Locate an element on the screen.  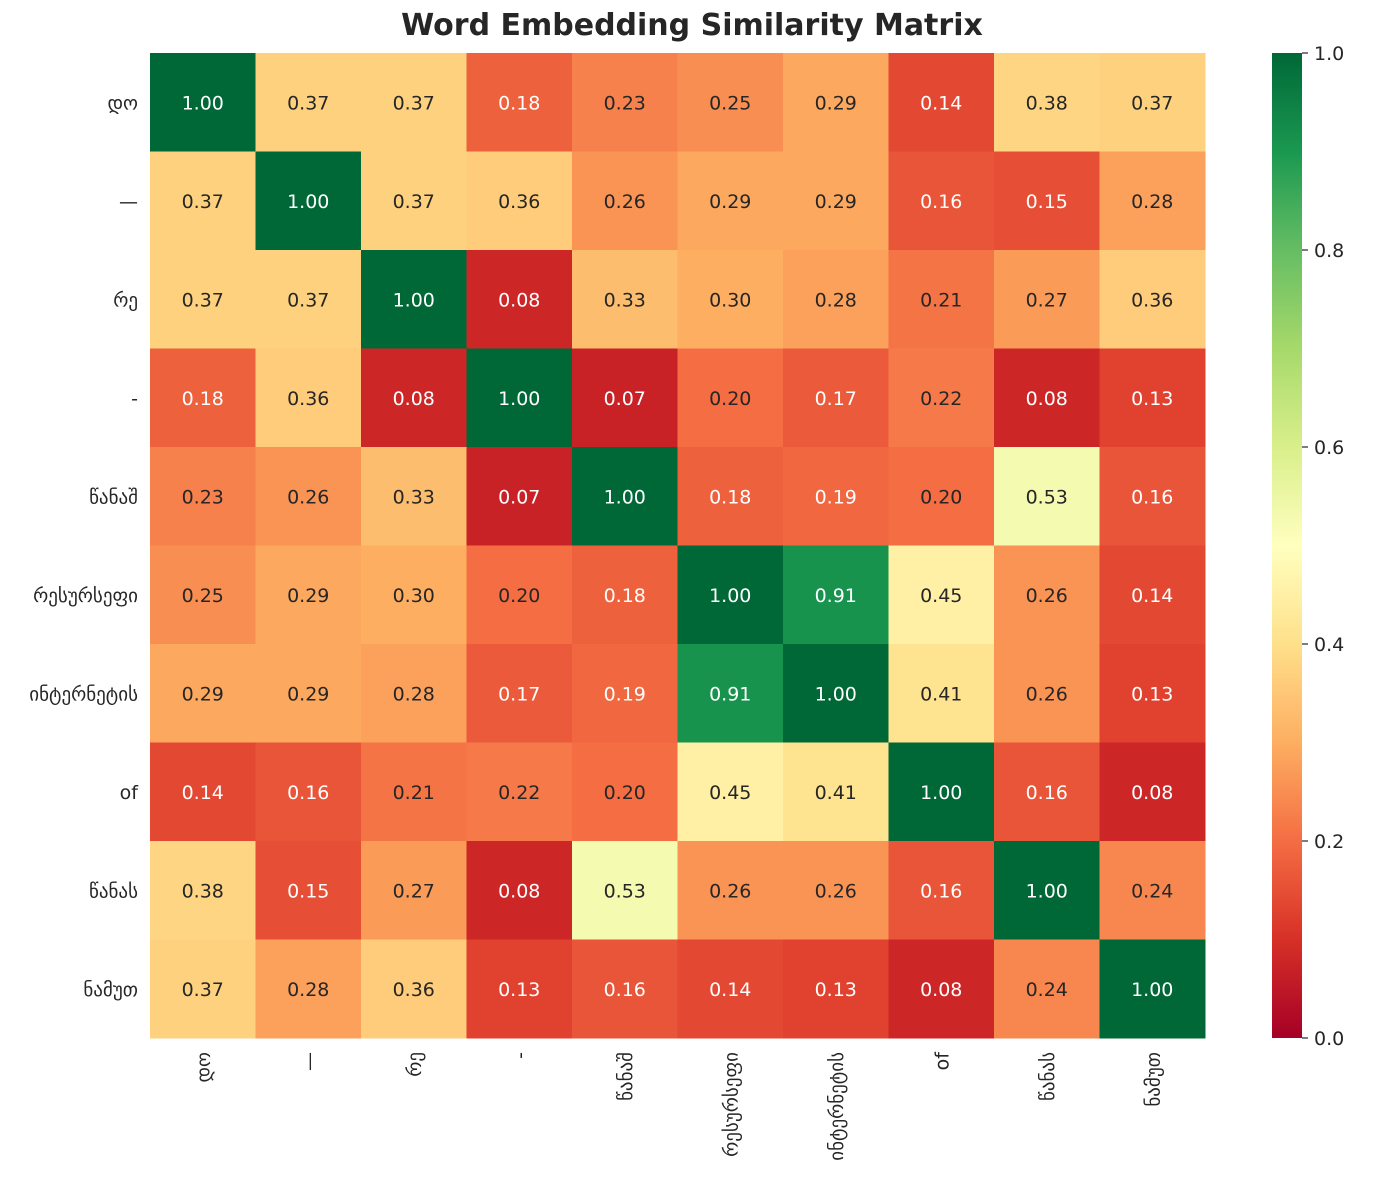
y-tick-label: ნამუთ is located at coordinates (110, 990).